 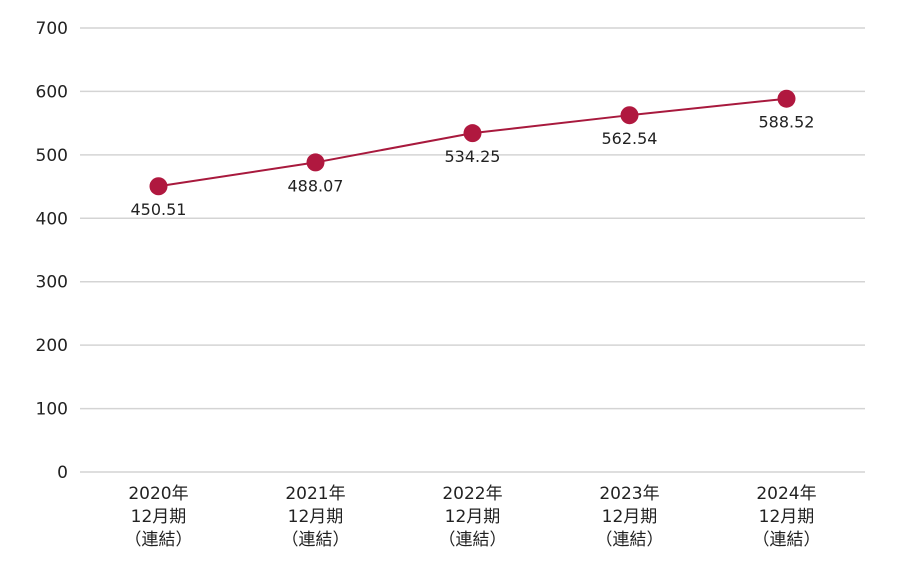 I want to click on data-label: 488.07, so click(x=316, y=185).